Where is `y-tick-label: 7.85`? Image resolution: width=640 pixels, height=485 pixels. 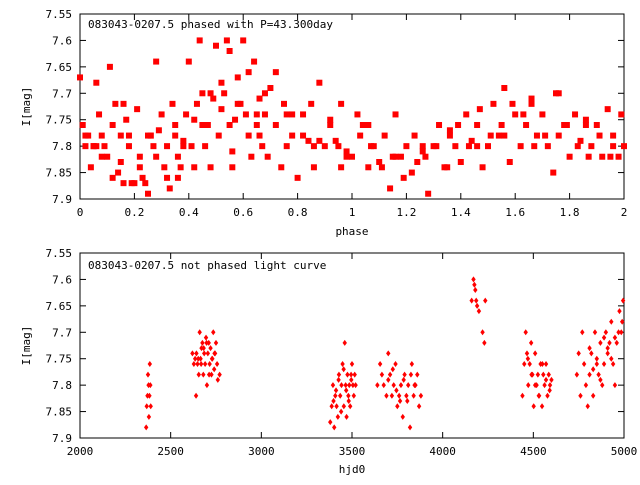
y-tick-label: 7.85 is located at coordinates (59, 173).